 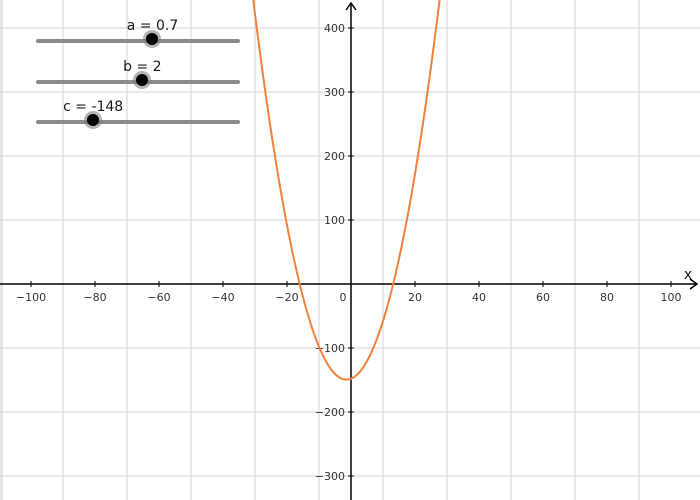 I want to click on y-axis-arrow, so click(x=351, y=6).